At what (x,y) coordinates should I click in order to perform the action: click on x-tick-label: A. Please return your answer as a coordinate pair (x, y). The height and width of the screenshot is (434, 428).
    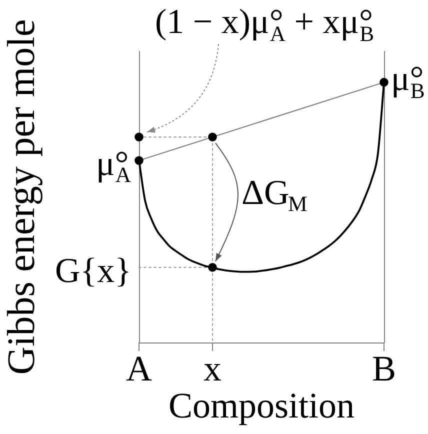
    Looking at the image, I should click on (139, 368).